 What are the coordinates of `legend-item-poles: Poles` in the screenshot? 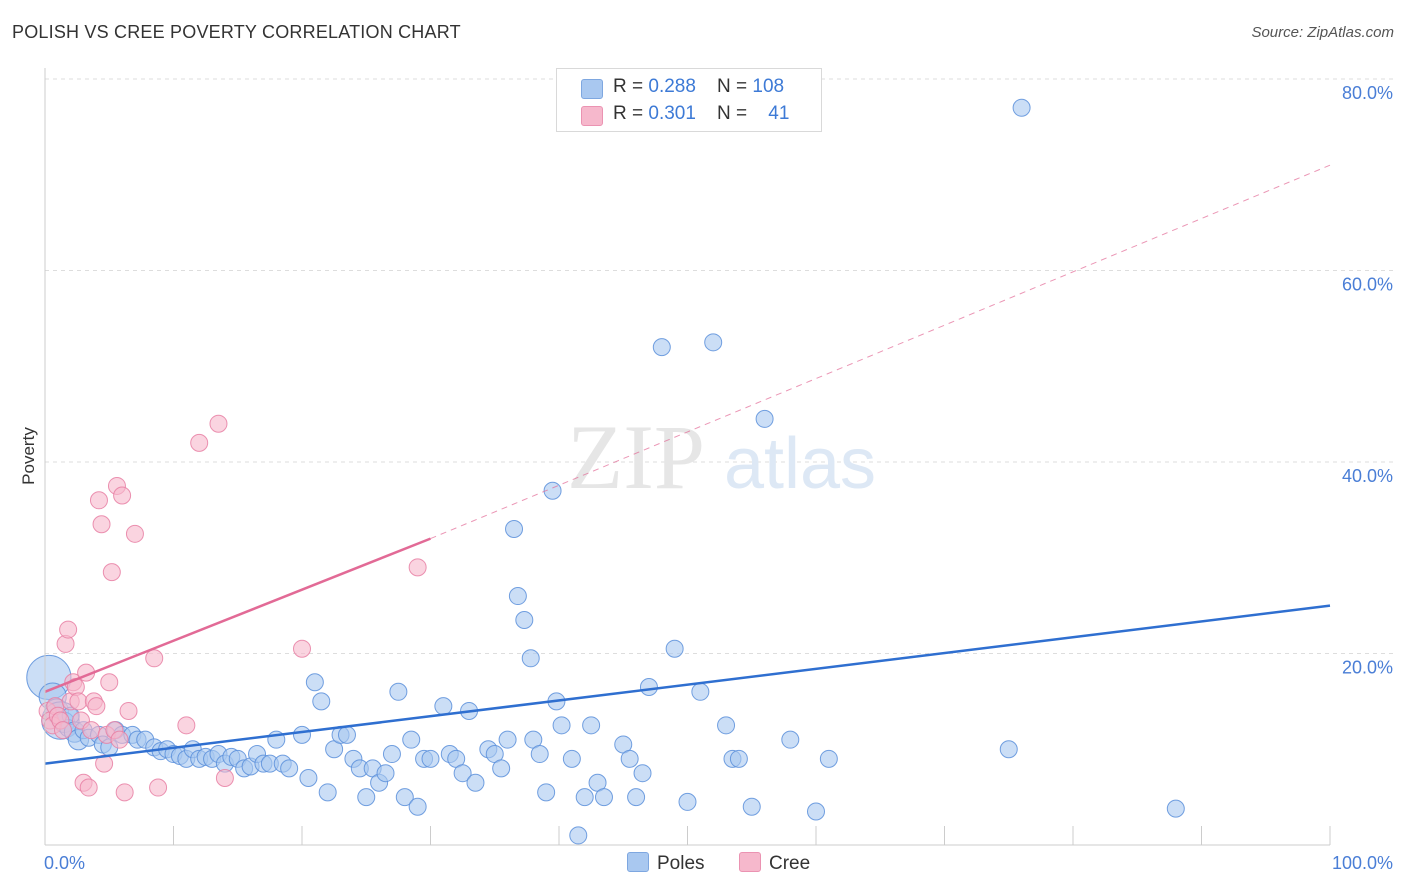 It's located at (666, 863).